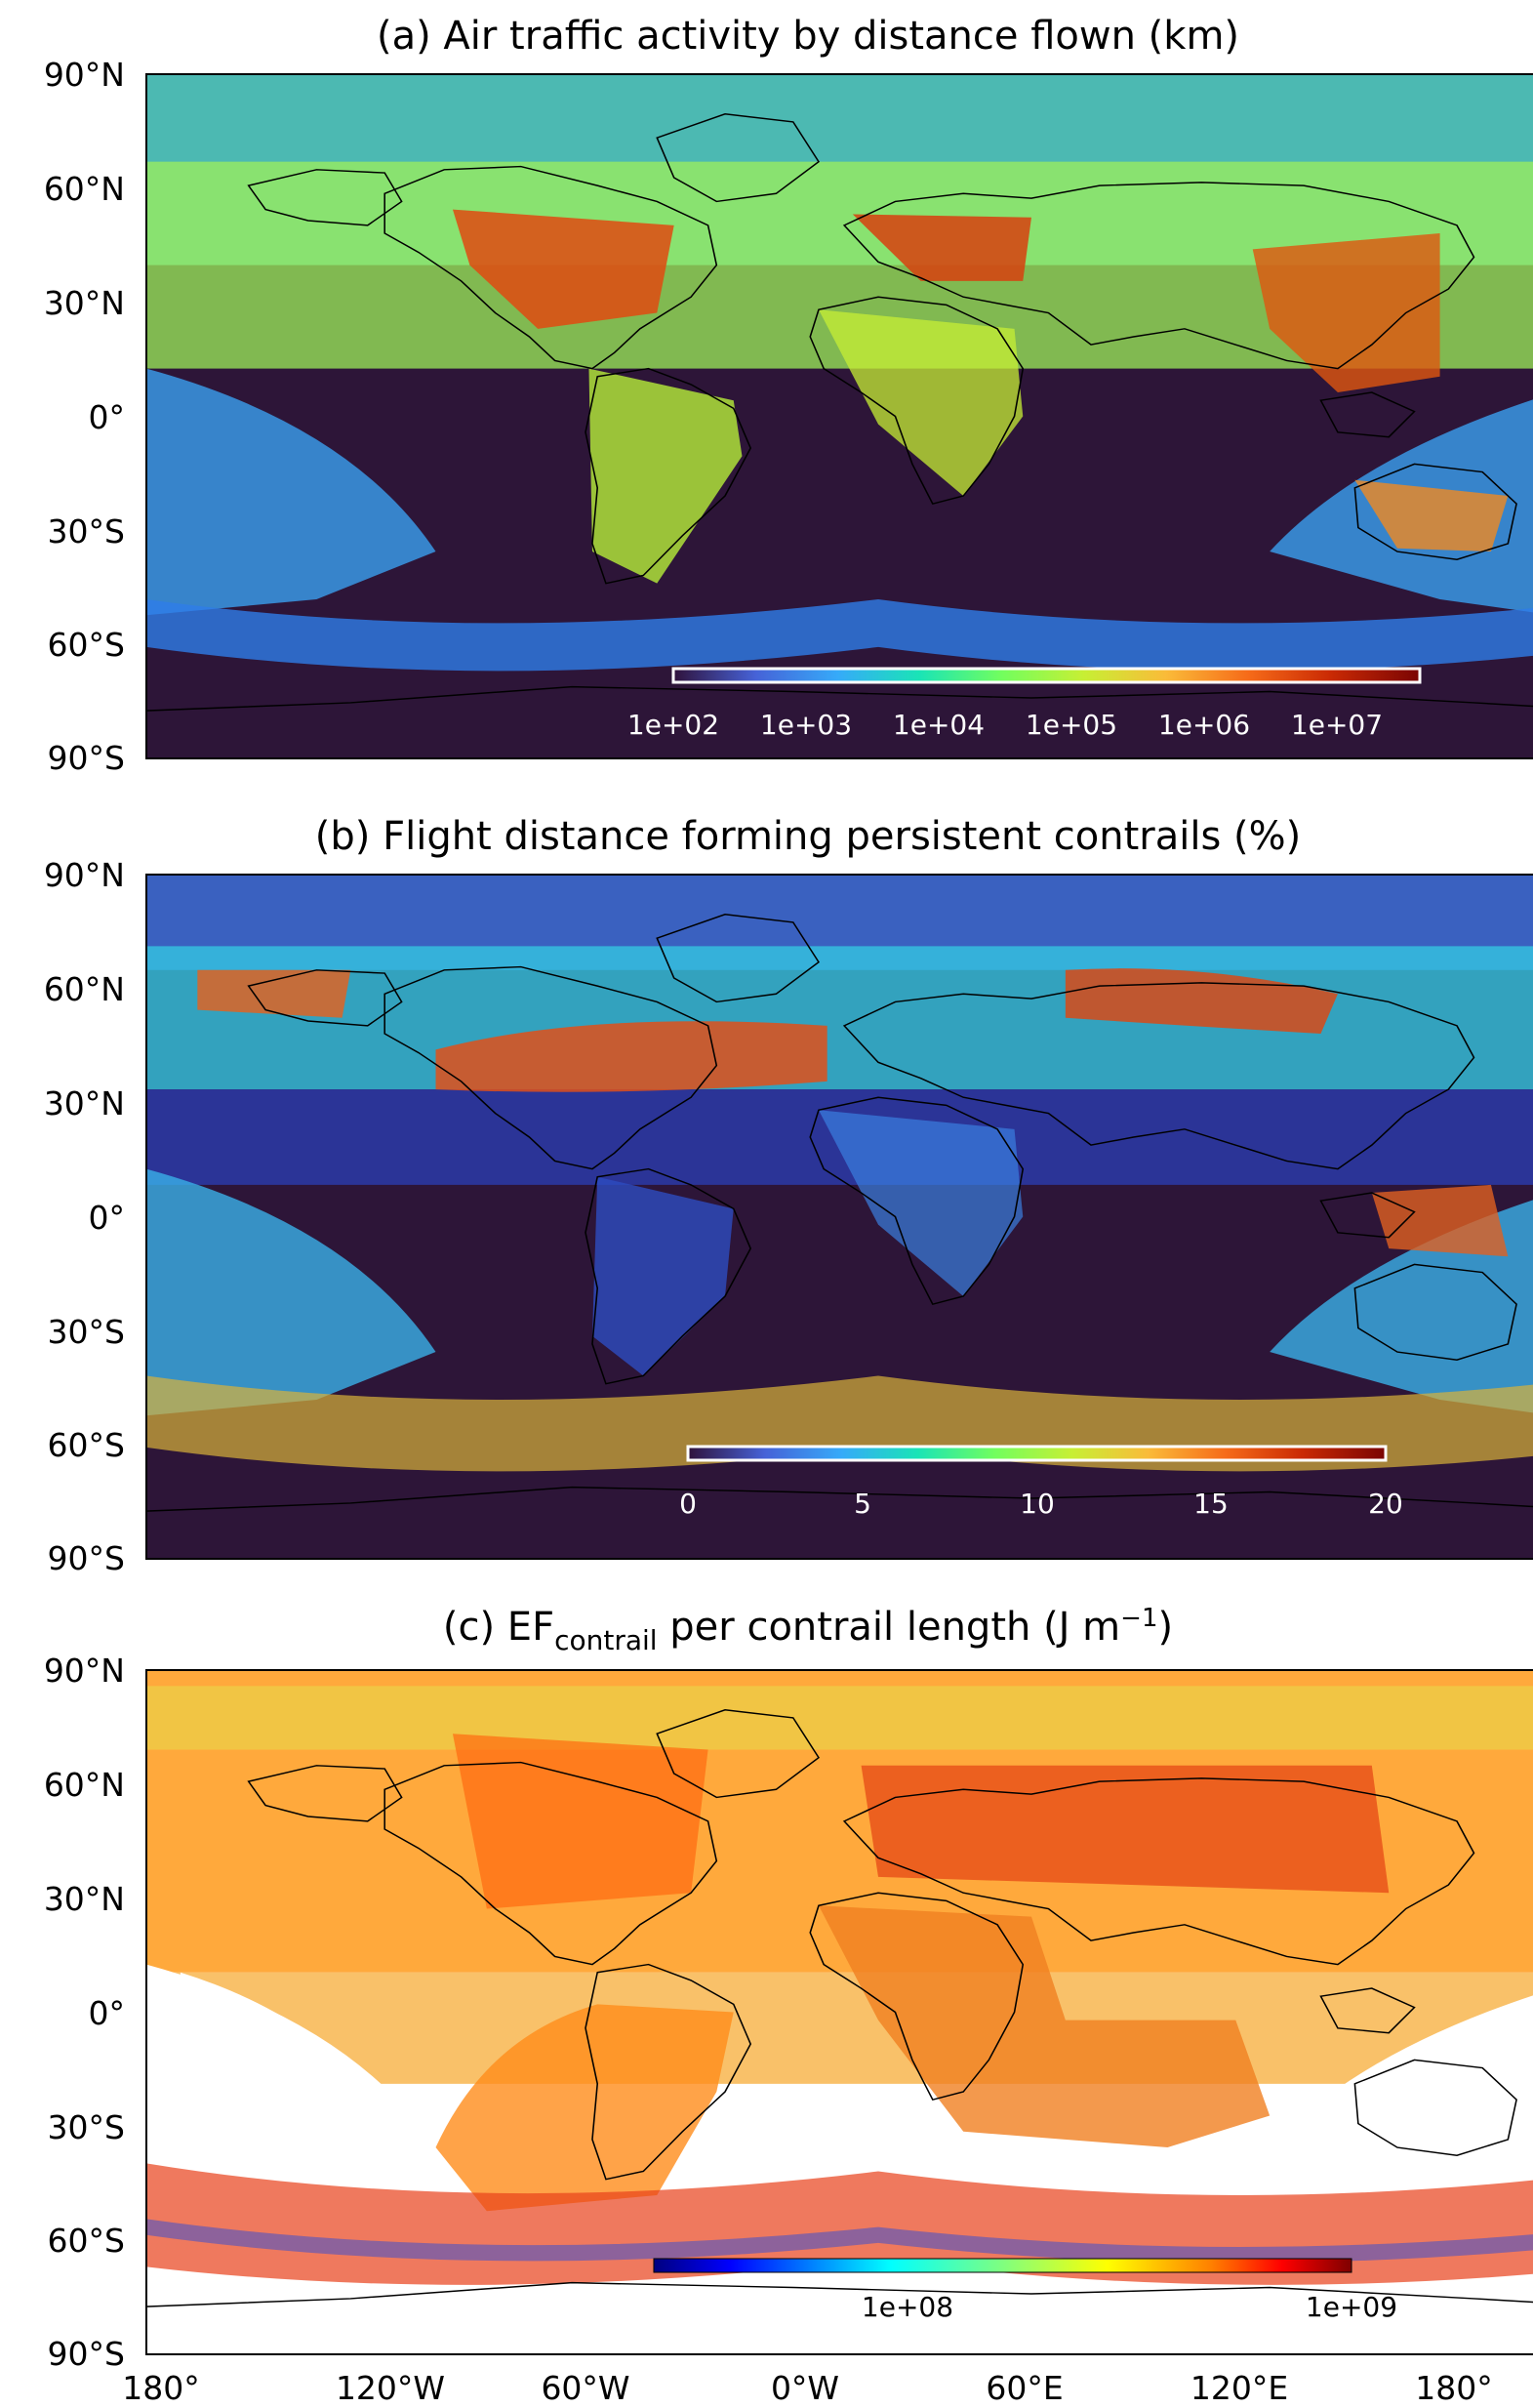 The width and height of the screenshot is (1533, 2408). I want to click on colorbar-a-tick: 1e+06, so click(1204, 725).